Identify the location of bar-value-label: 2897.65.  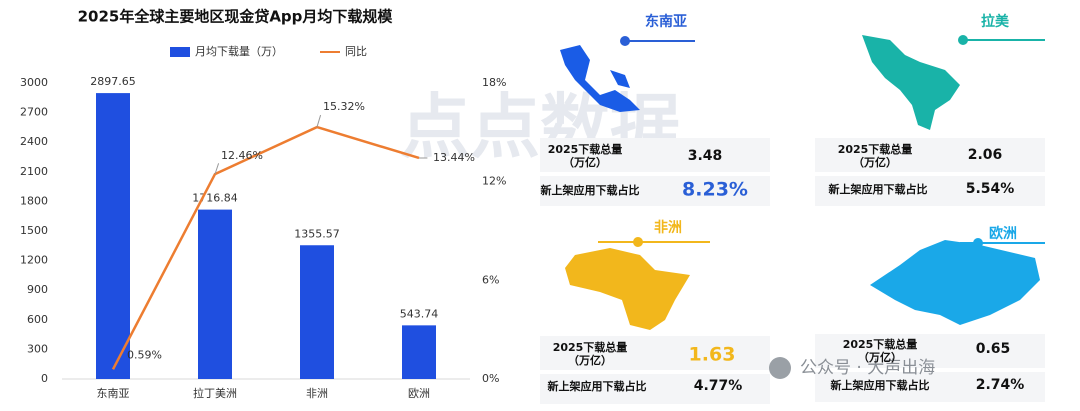
(113, 81).